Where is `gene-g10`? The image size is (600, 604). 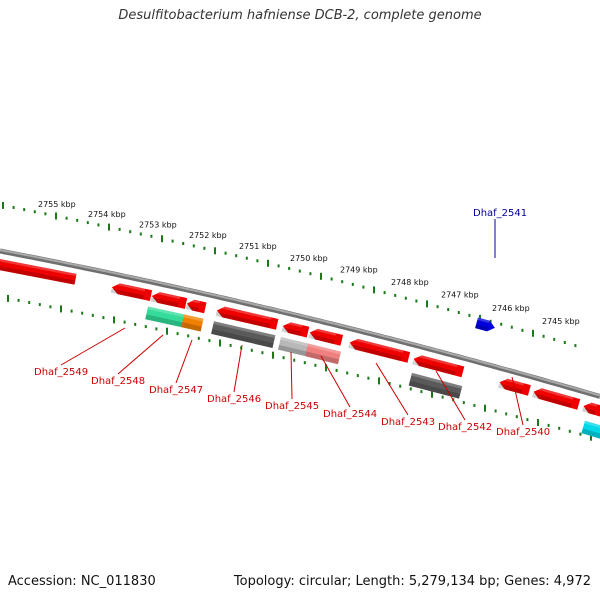 gene-g10 is located at coordinates (514, 386).